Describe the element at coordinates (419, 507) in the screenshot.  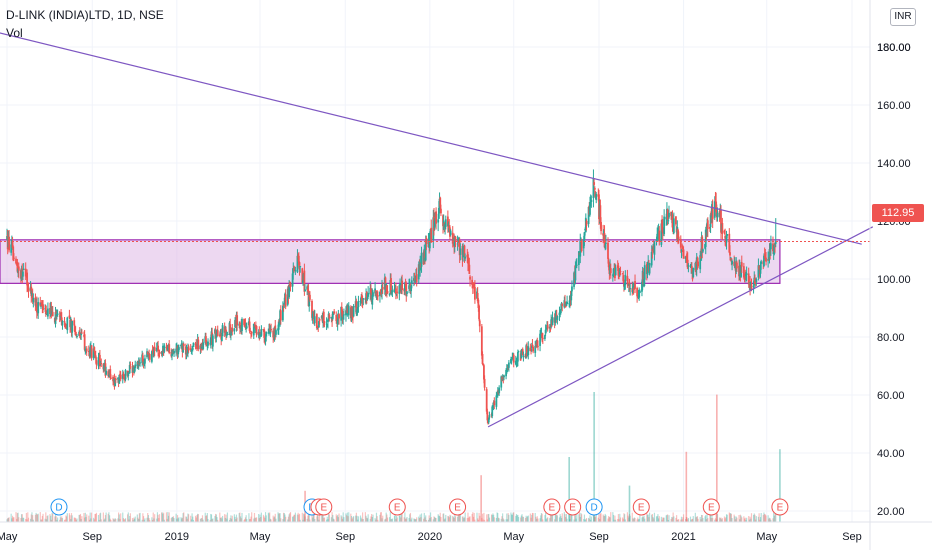
I see `event-markers: DDEEEEEEDEEE` at that location.